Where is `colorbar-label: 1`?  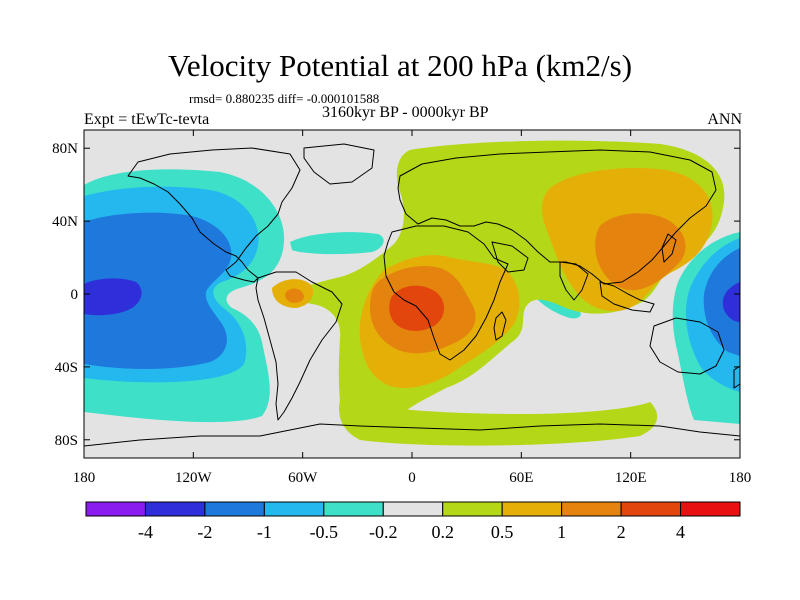
colorbar-label: 1 is located at coordinates (561, 532).